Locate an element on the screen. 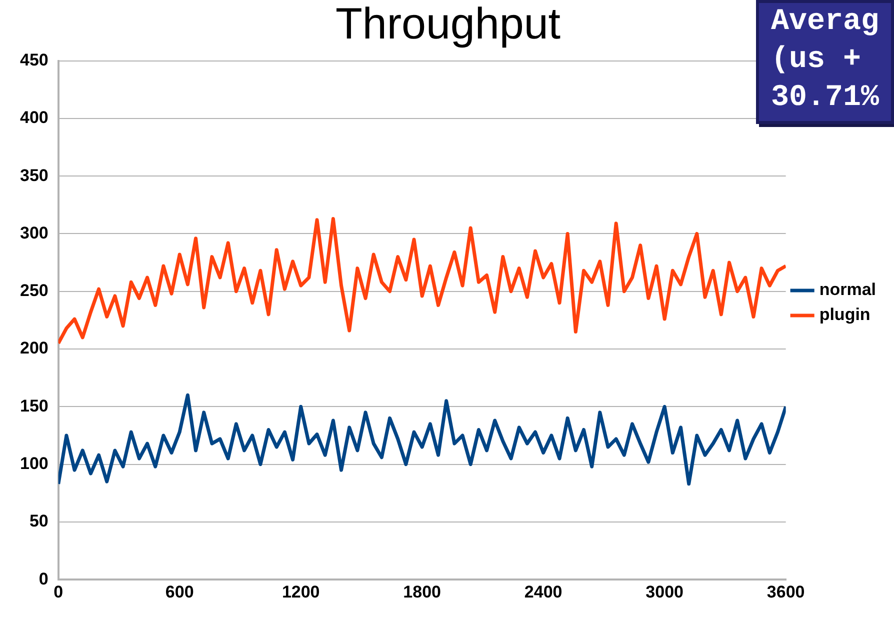 Image resolution: width=894 pixels, height=620 pixels. x-tick-label: 0 is located at coordinates (59, 592).